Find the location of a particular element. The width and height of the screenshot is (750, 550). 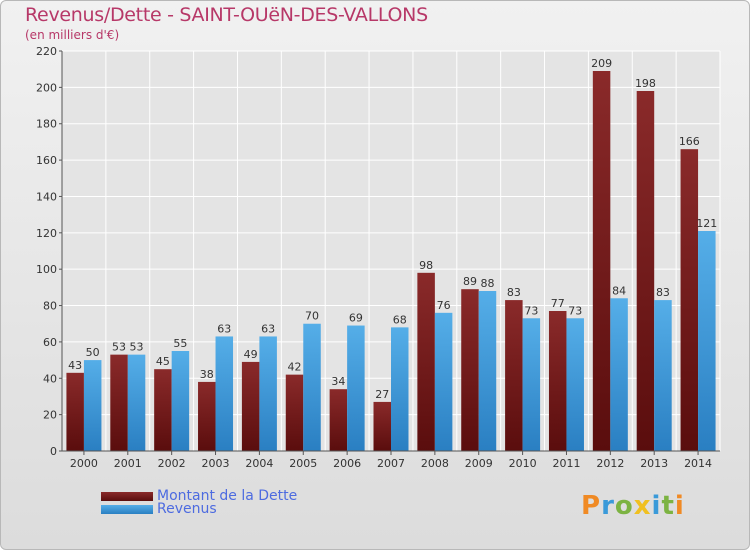

legend-item-dette: Montant de la Dette is located at coordinates (199, 496).